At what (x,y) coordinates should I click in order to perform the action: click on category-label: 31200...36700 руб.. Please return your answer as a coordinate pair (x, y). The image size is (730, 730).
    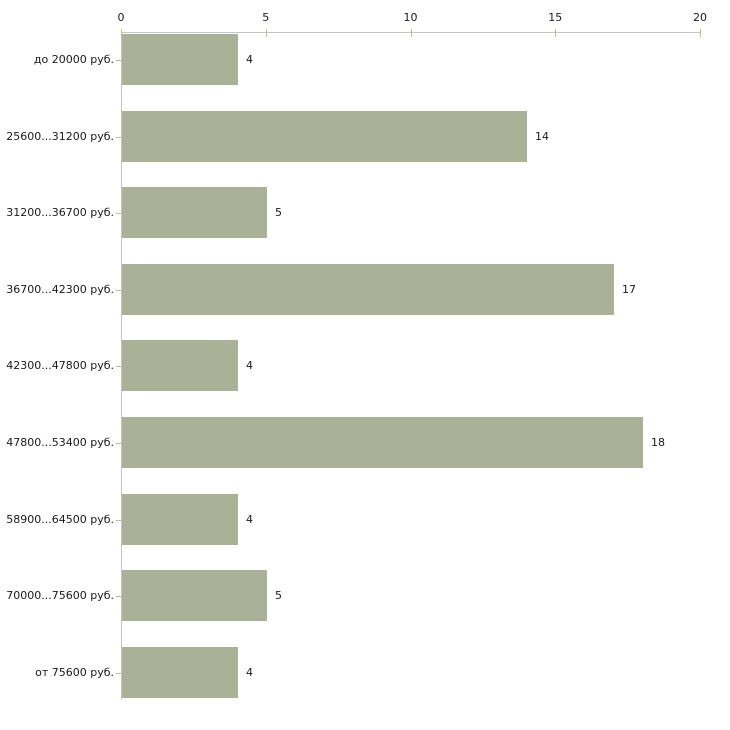
    Looking at the image, I should click on (60, 212).